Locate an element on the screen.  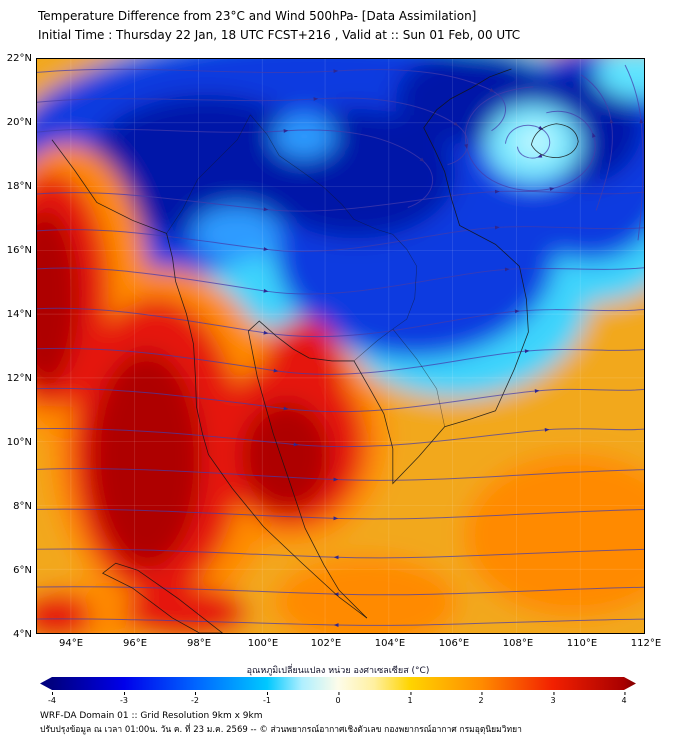
colorbar-tick-label: 4 is located at coordinates (624, 698).